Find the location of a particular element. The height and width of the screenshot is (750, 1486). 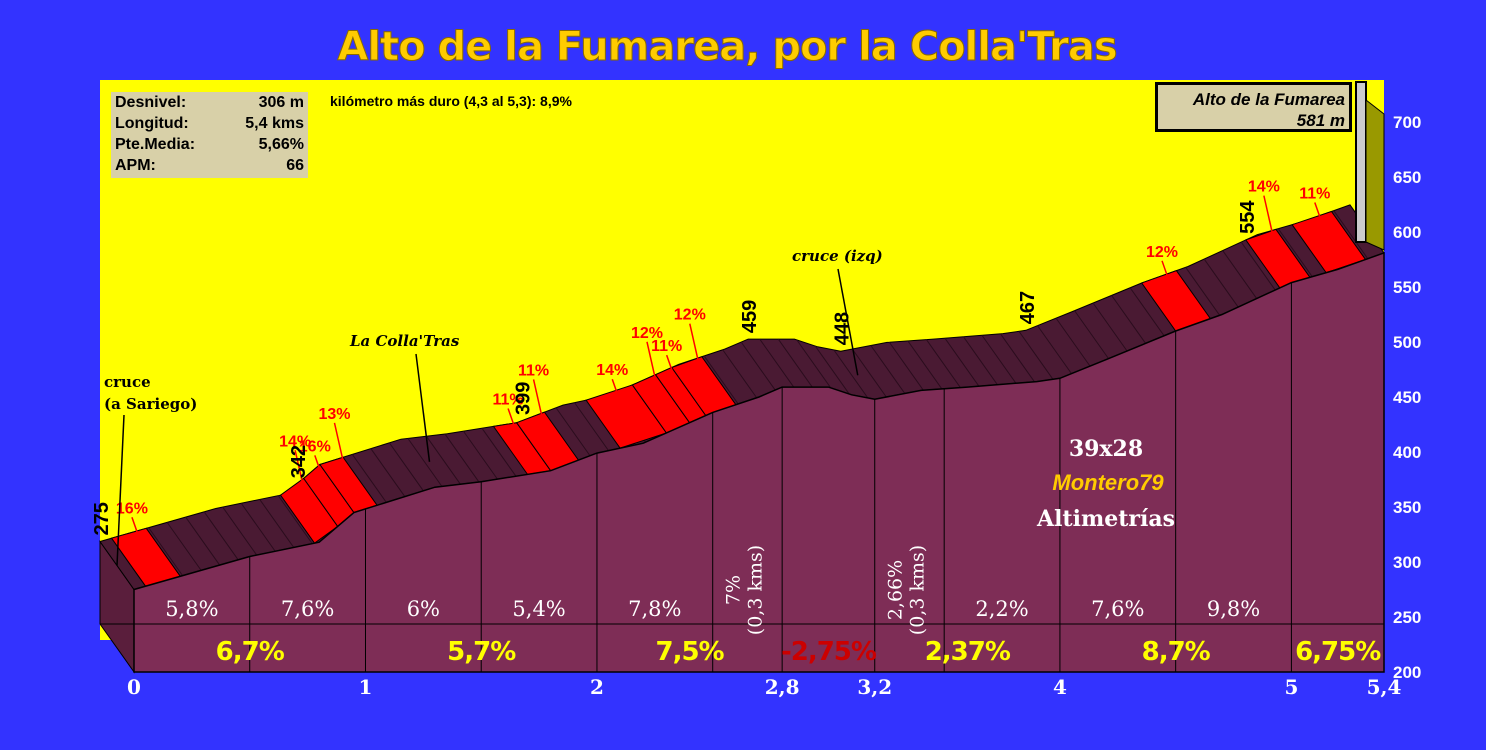

y-tick-label: 500 is located at coordinates (1407, 342).